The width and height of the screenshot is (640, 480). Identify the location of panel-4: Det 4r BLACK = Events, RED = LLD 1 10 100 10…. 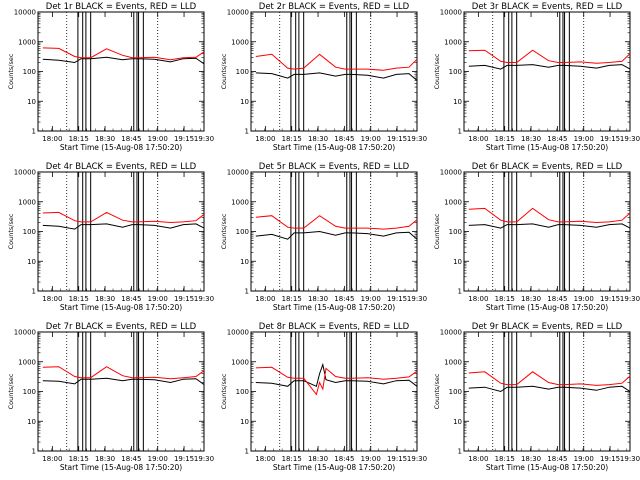
(110, 237).